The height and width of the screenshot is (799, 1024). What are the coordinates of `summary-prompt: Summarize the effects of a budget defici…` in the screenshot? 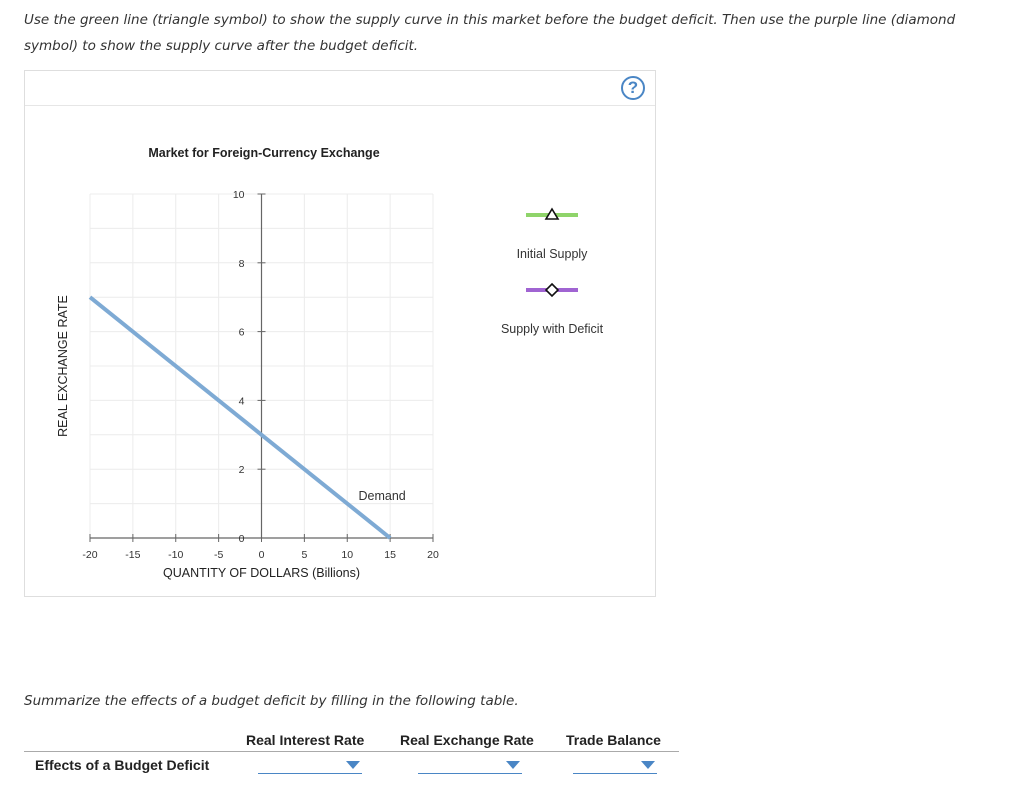 It's located at (271, 701).